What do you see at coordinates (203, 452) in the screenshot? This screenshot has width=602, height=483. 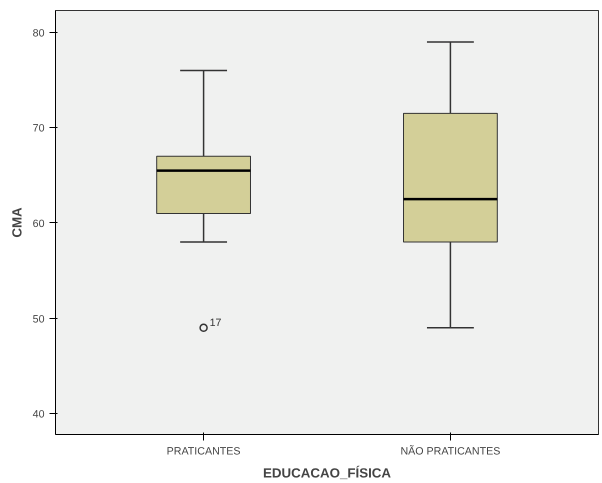 I see `x-tick-label: PRATICANTES` at bounding box center [203, 452].